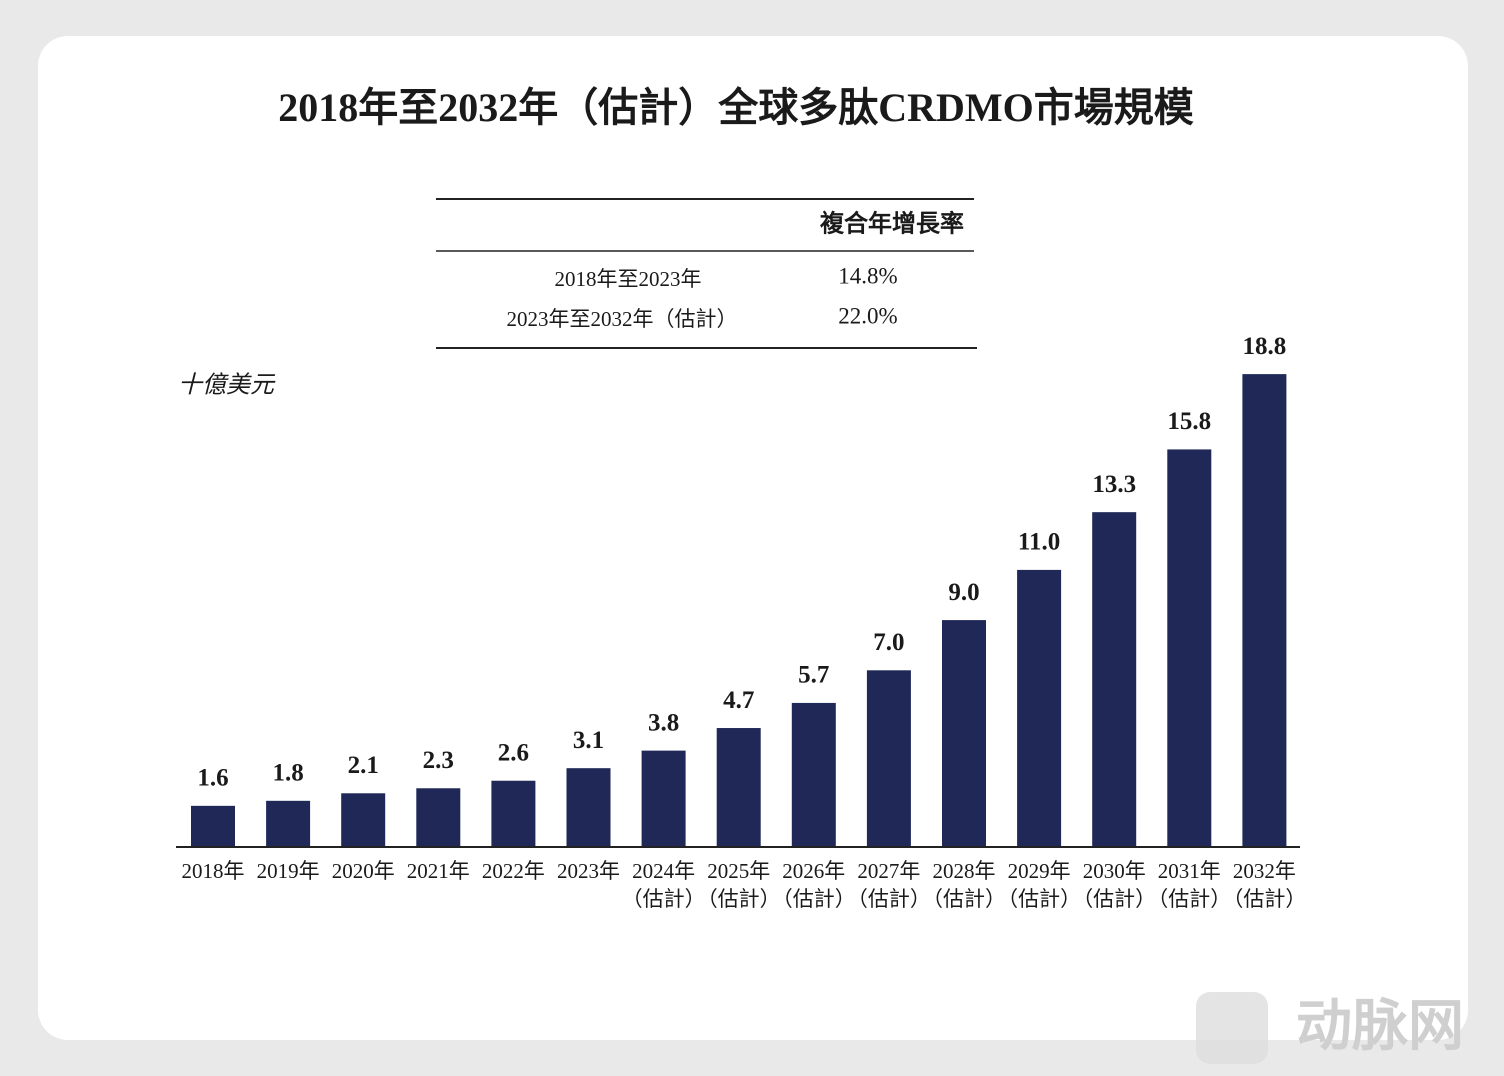  What do you see at coordinates (1189, 871) in the screenshot?
I see `x-tick-label: 2031年` at bounding box center [1189, 871].